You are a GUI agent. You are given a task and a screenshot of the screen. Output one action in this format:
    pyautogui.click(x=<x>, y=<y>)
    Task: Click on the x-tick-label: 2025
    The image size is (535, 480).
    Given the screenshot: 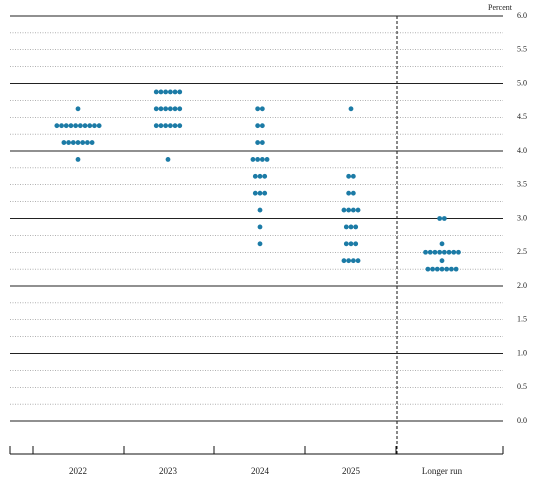 What is the action you would take?
    pyautogui.click(x=351, y=471)
    